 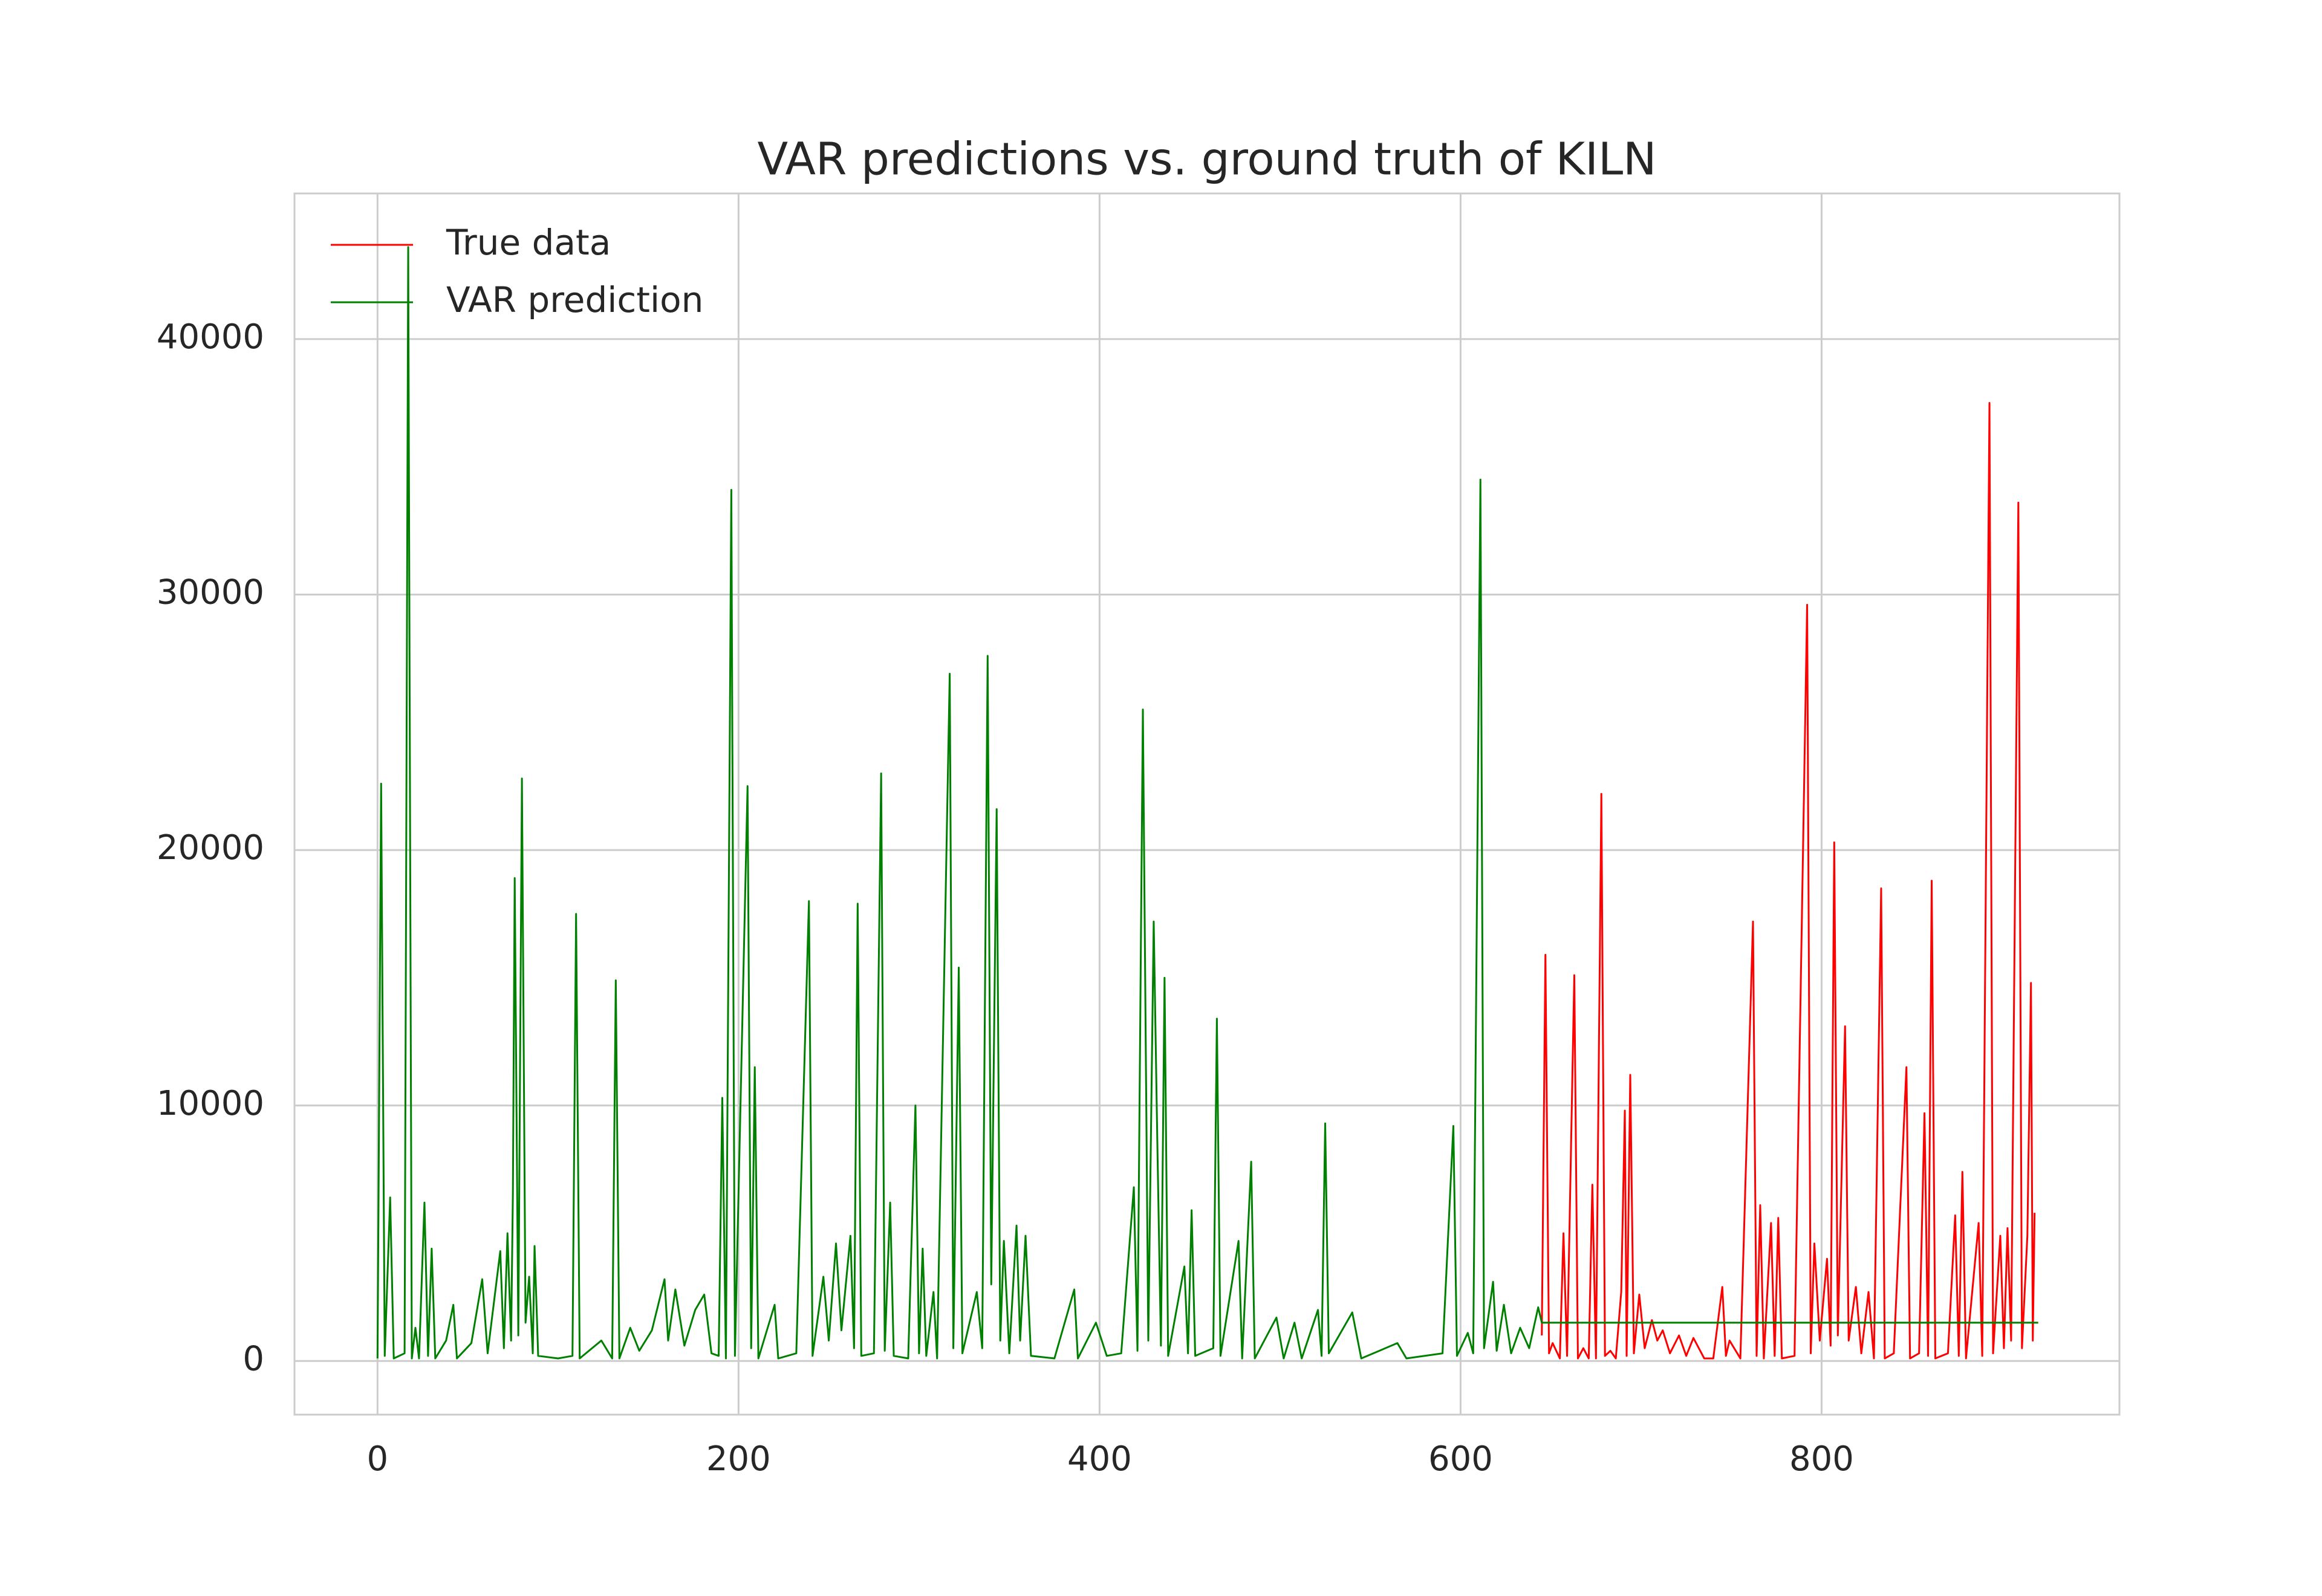 What do you see at coordinates (528, 242) in the screenshot?
I see `legend-label: True data` at bounding box center [528, 242].